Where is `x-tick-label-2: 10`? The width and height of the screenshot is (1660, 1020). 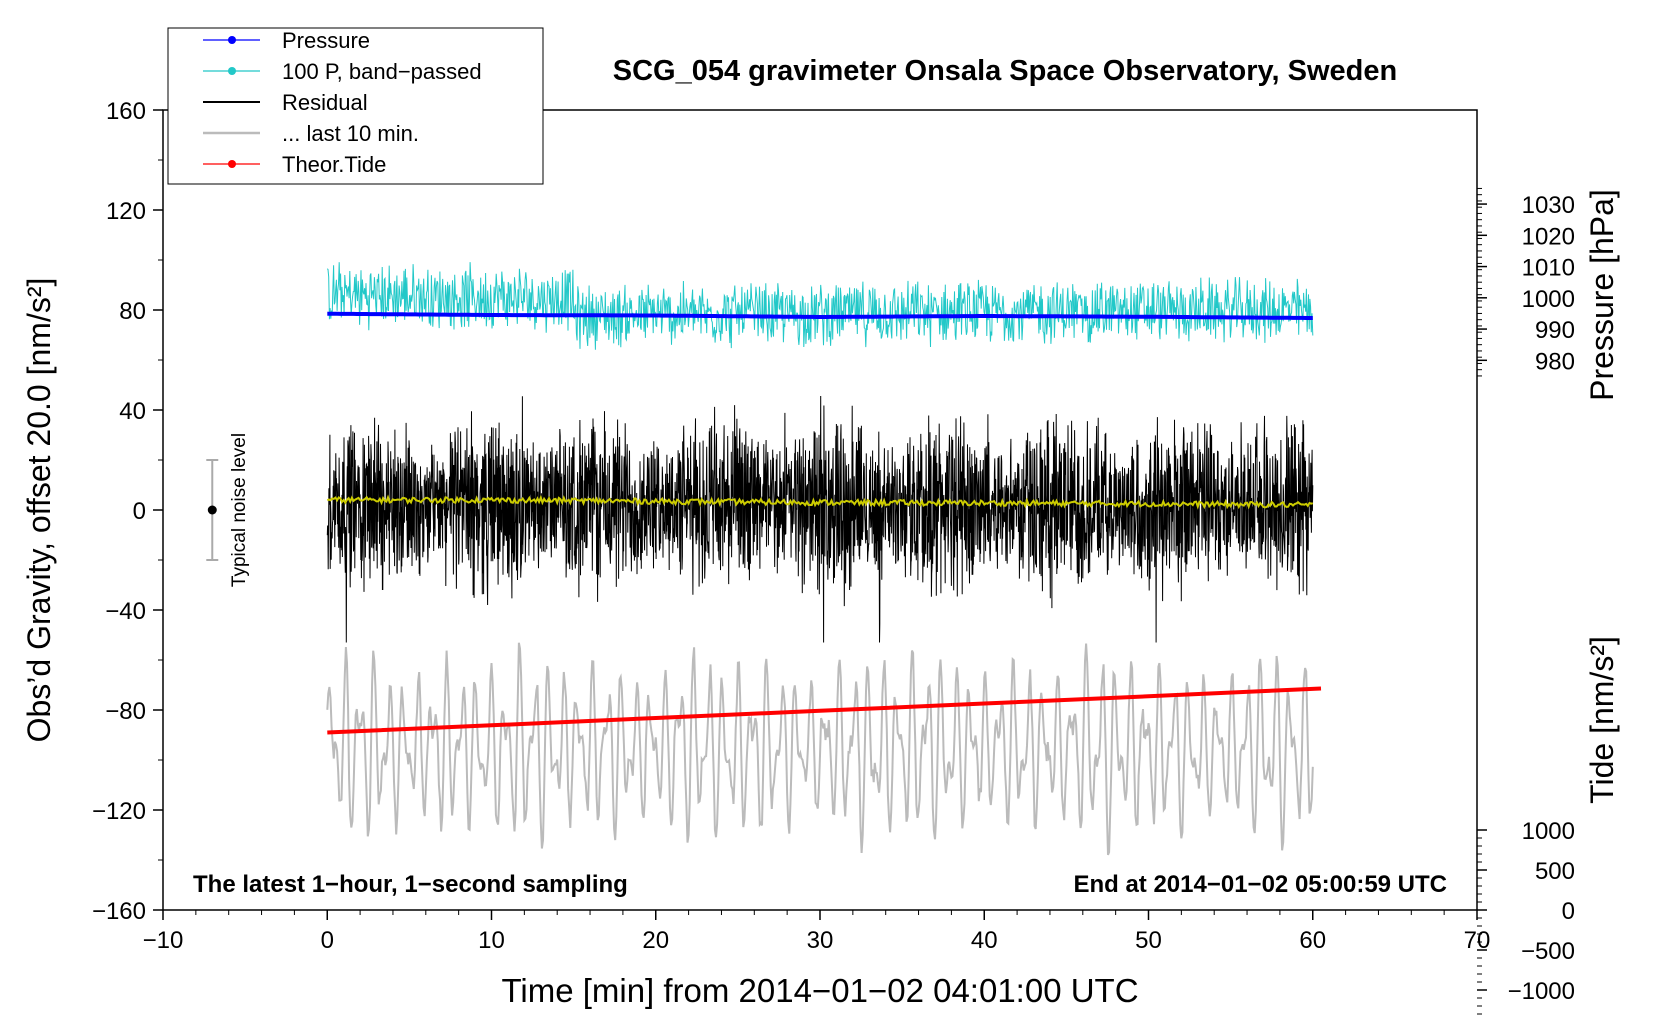 x-tick-label-2: 10 is located at coordinates (491, 940).